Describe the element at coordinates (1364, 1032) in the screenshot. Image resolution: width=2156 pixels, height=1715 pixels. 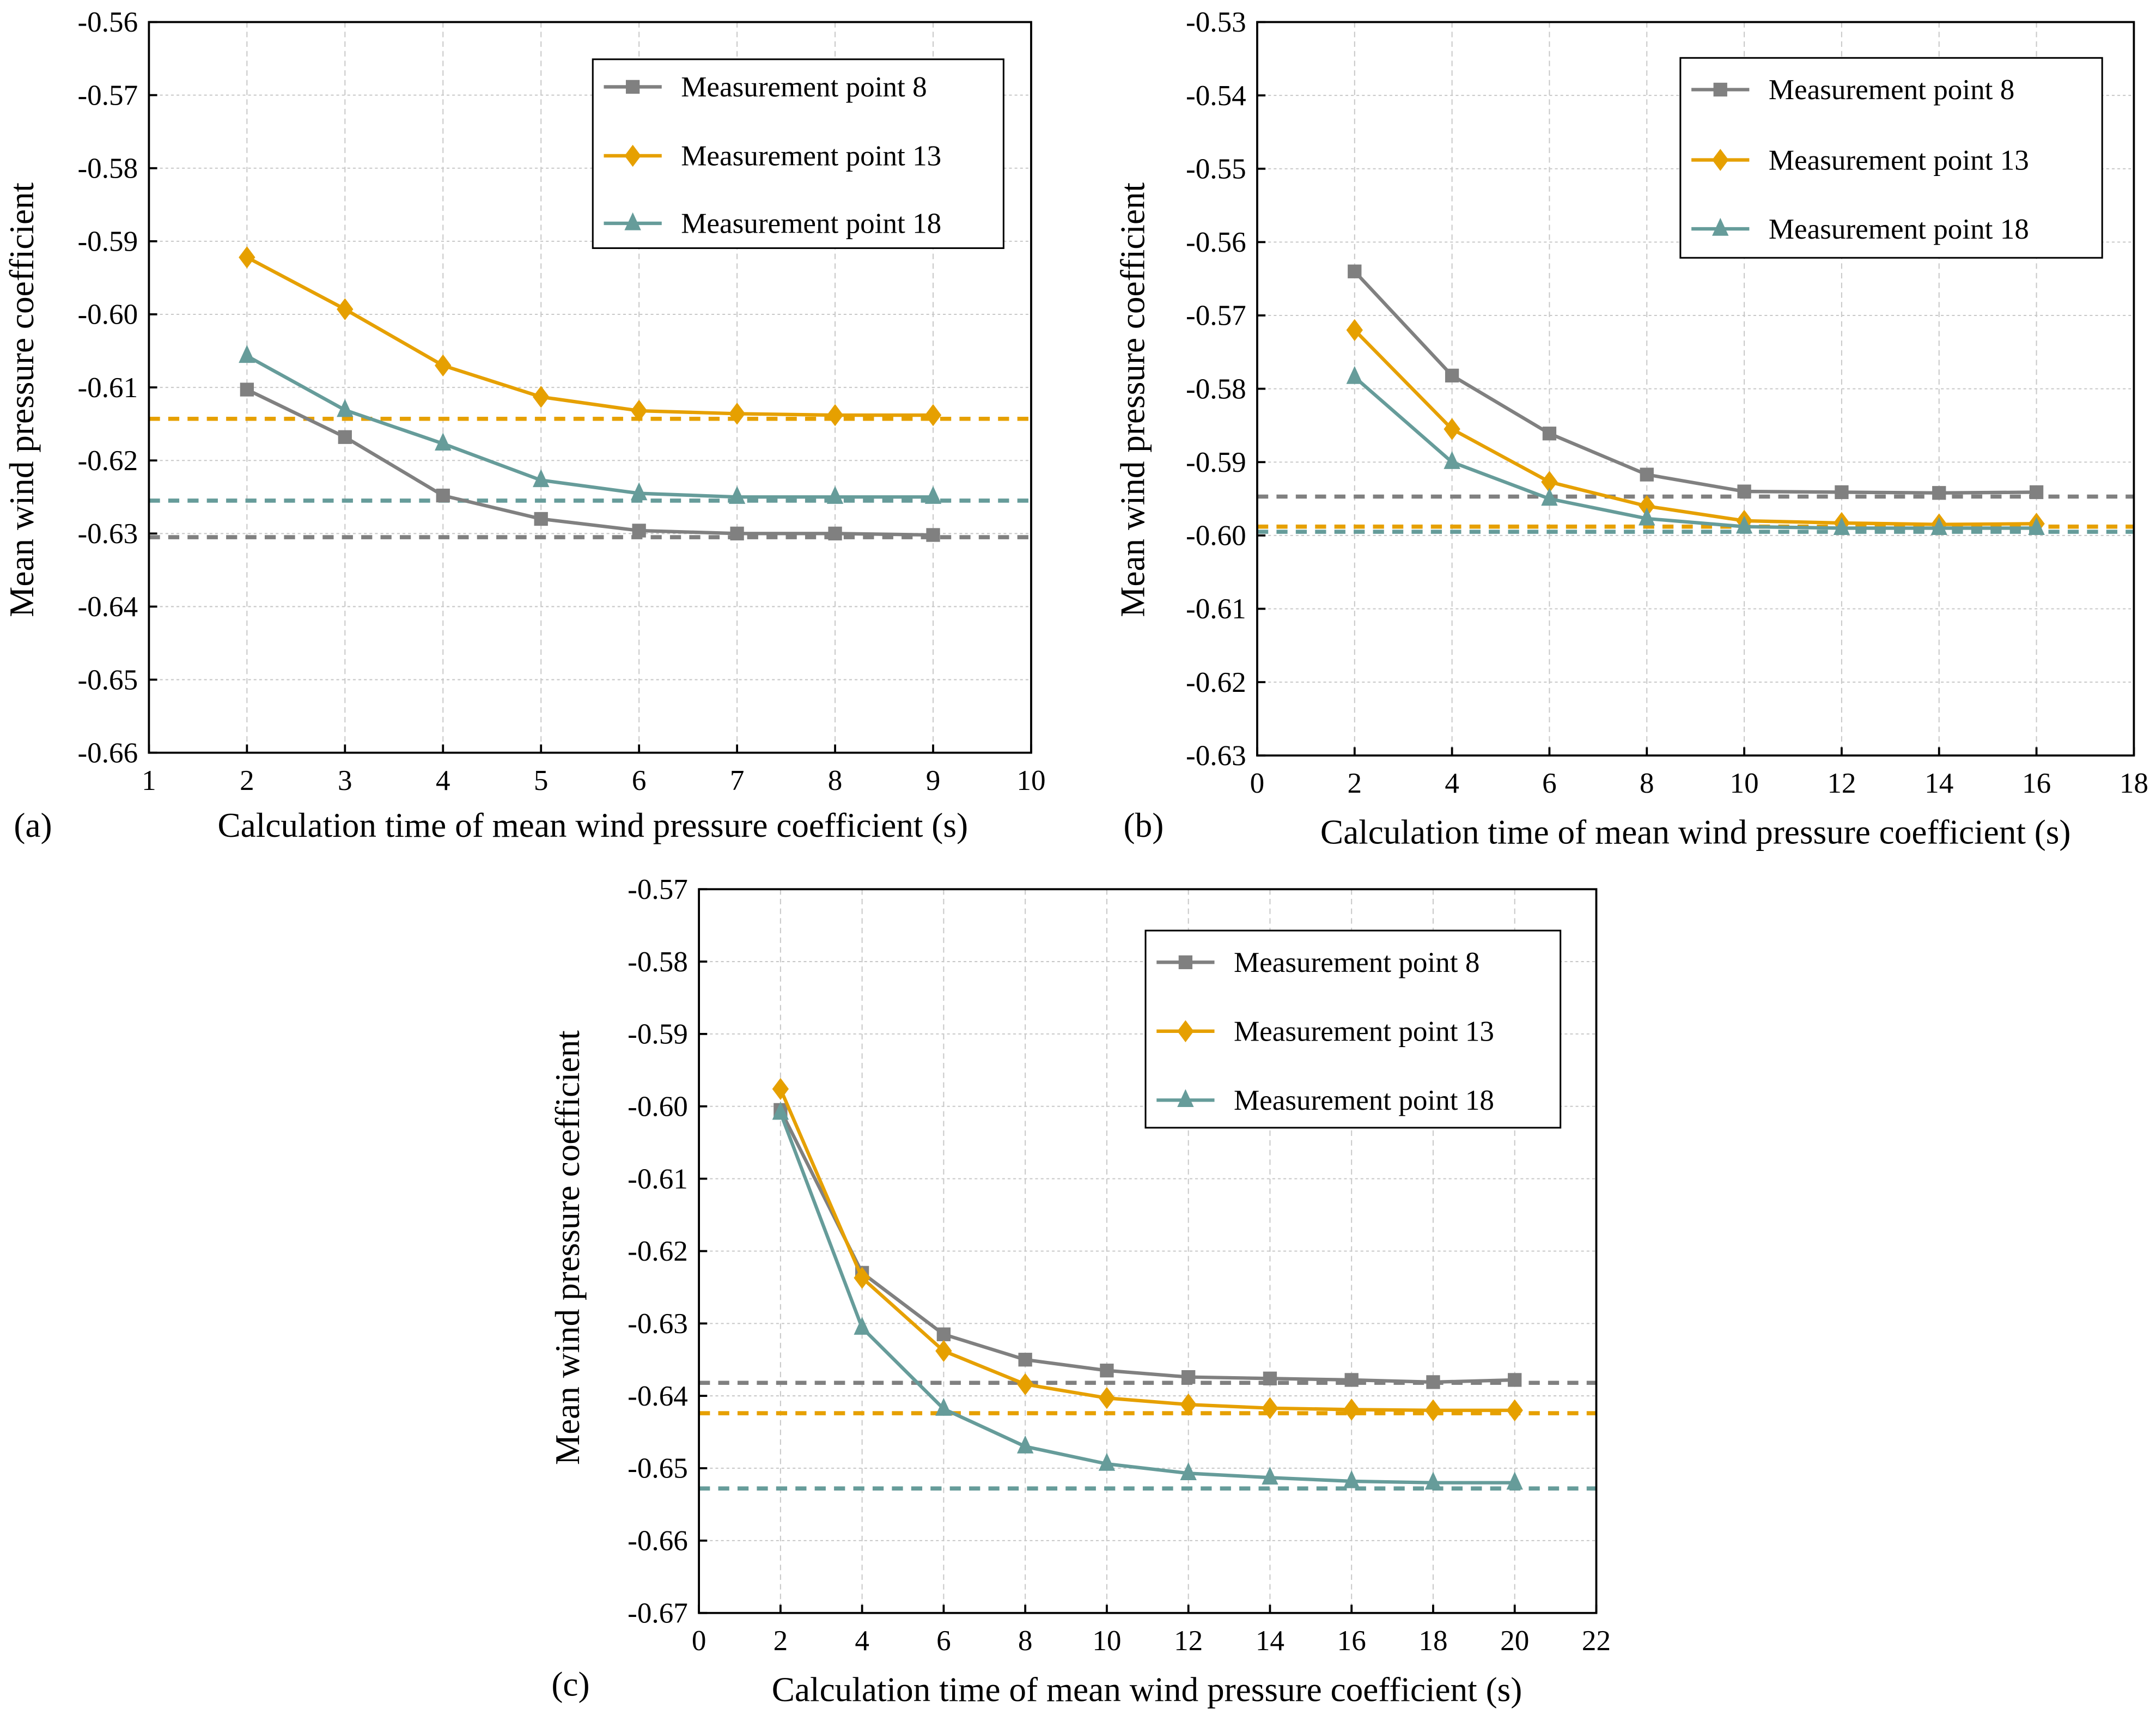
I see `legend-label: Measurement point 13` at that location.